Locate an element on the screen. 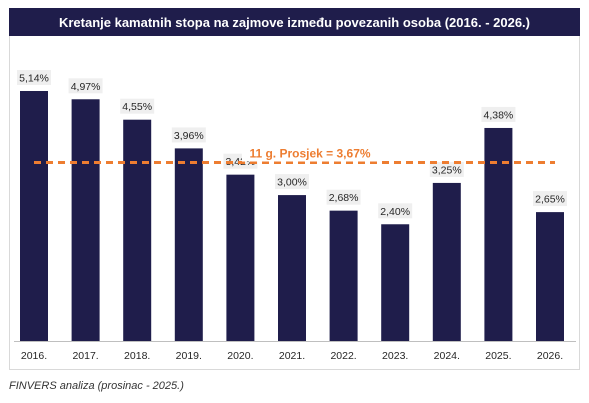 The width and height of the screenshot is (589, 403). bar-2025 is located at coordinates (498, 234).